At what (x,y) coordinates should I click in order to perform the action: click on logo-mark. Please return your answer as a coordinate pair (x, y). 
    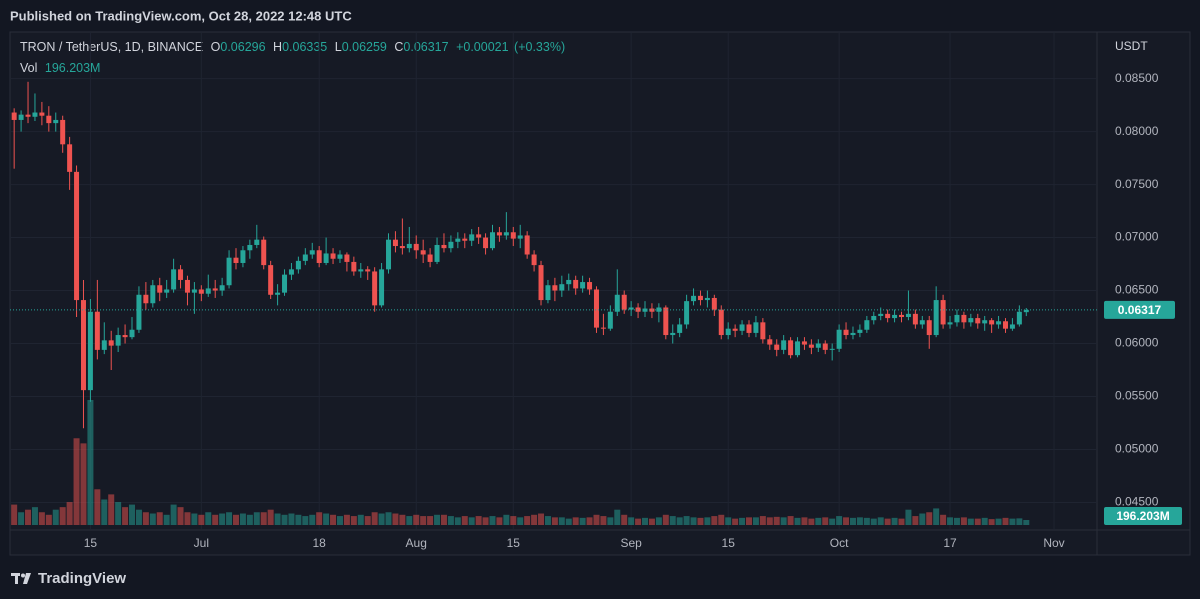
    Looking at the image, I should click on (27, 578).